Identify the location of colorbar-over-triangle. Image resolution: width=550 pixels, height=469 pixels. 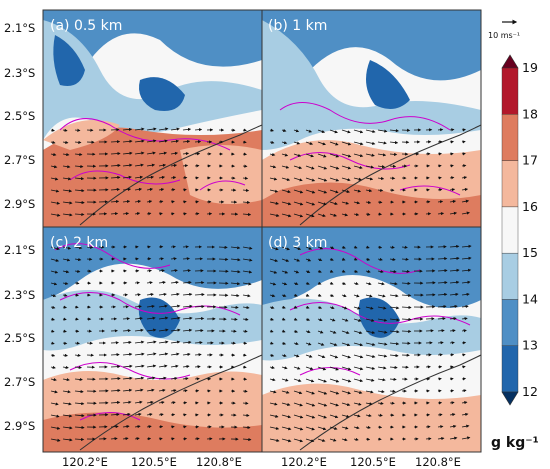
(510, 61).